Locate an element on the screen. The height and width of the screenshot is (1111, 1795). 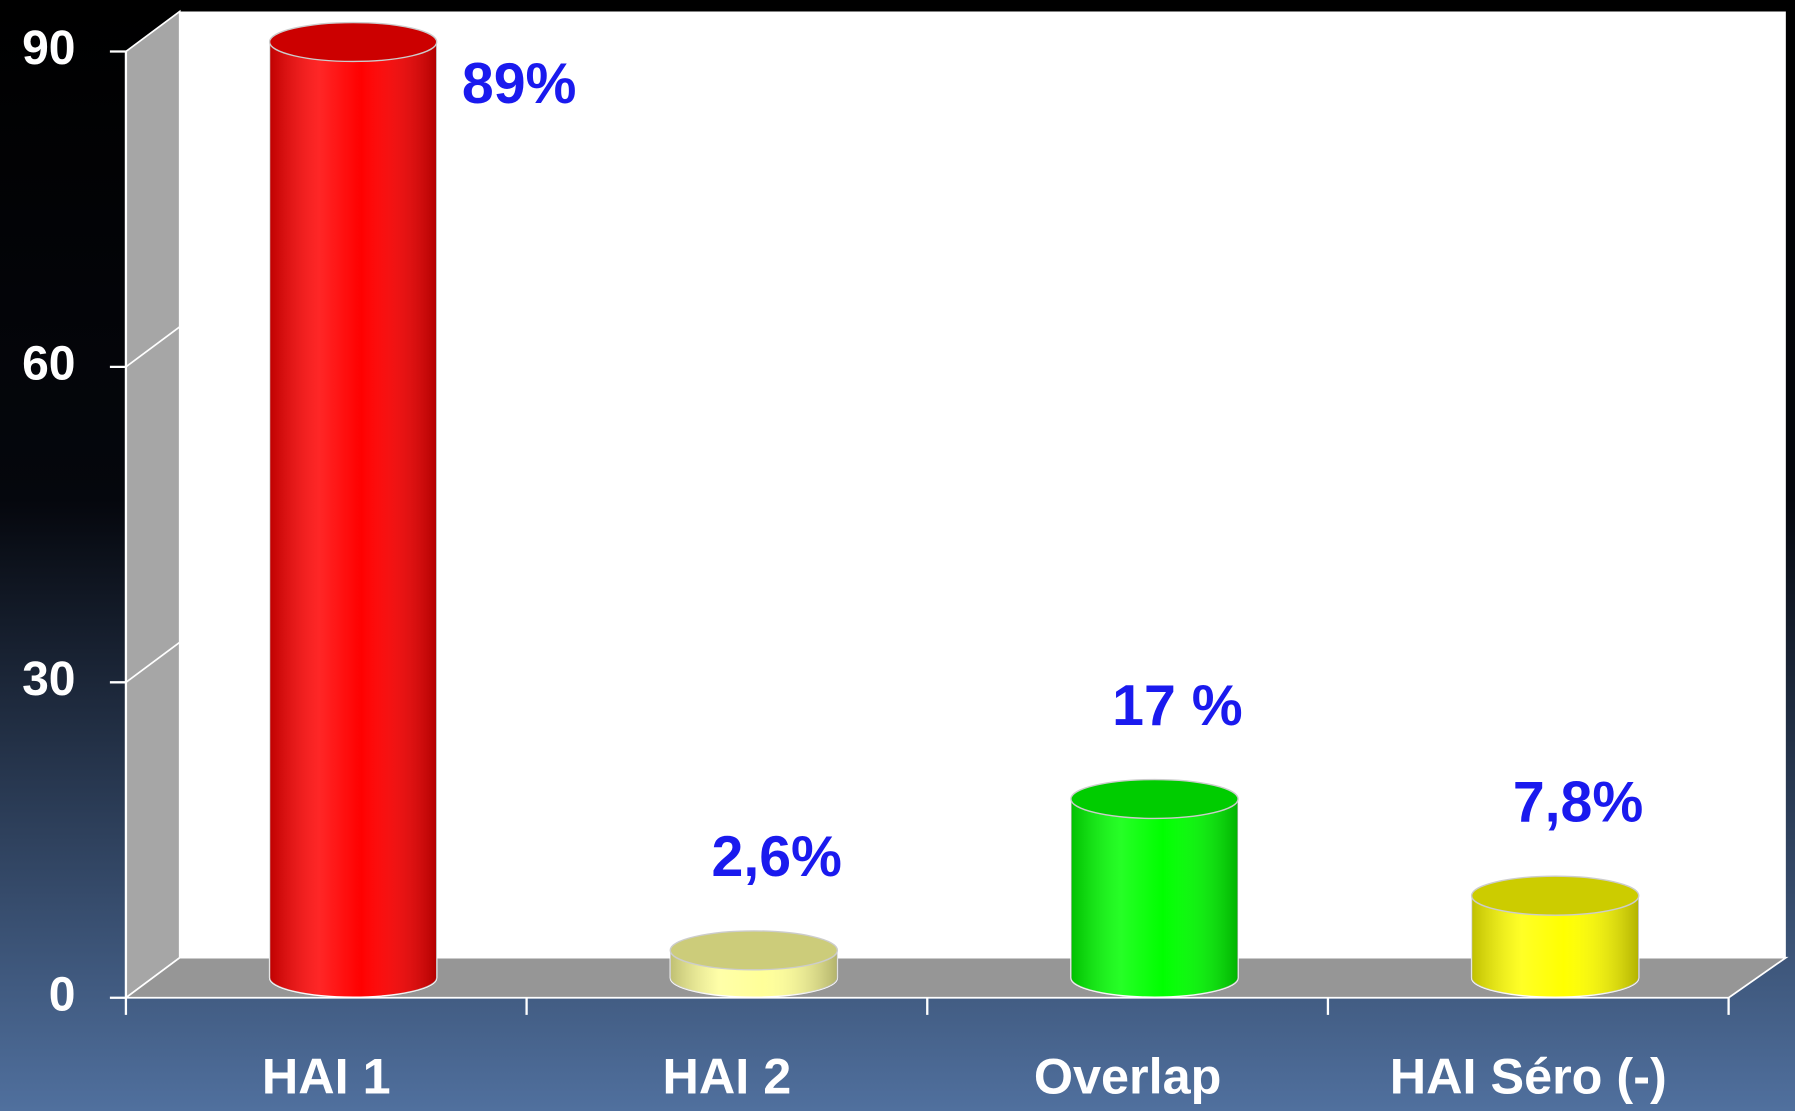
y-tick-label: 60 is located at coordinates (48, 364).